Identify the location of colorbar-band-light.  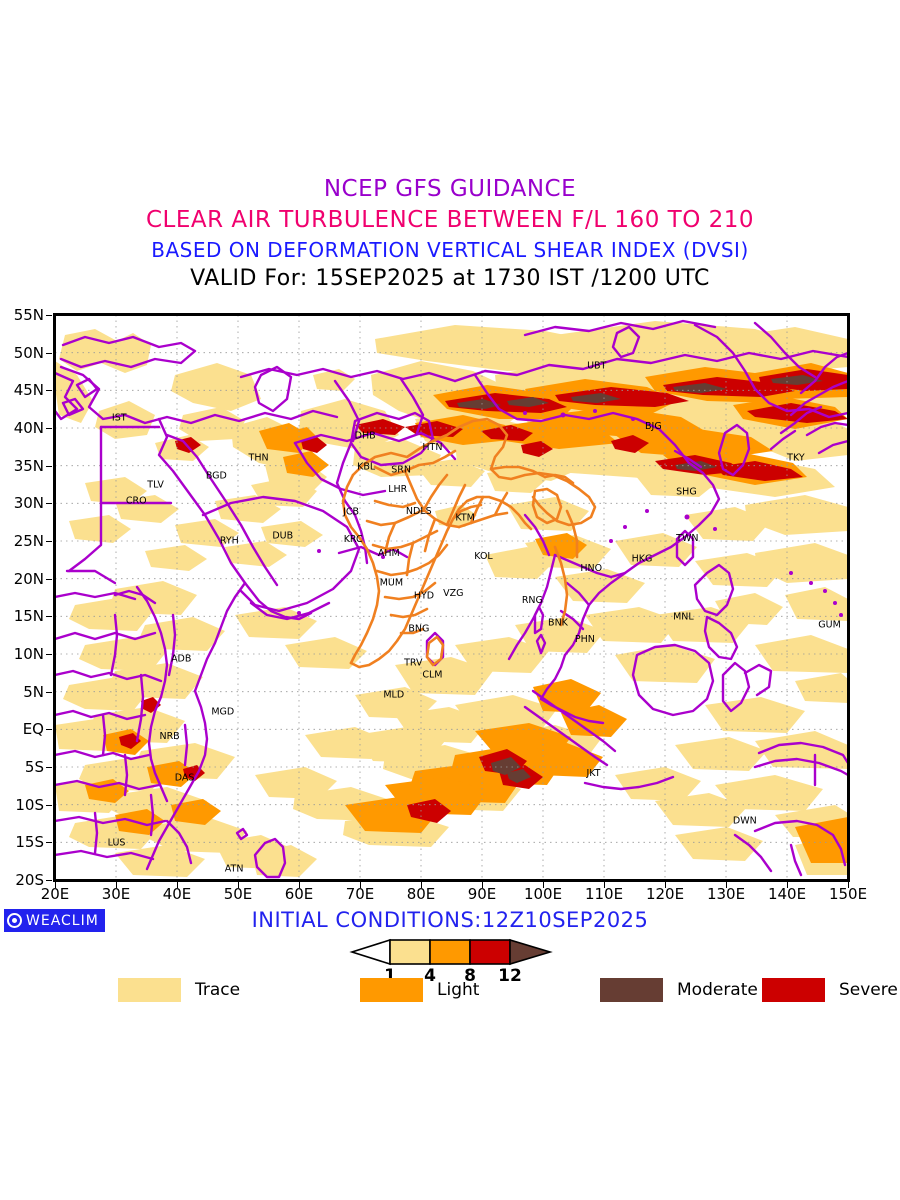
(450, 952).